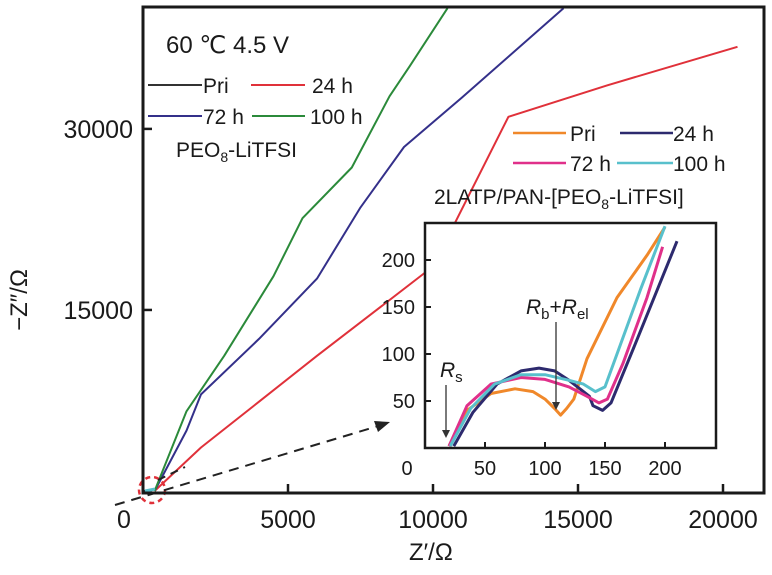 The image size is (772, 575). Describe the element at coordinates (227, 45) in the screenshot. I see `condition-annotation: 60 ℃ 4.5 V` at that location.